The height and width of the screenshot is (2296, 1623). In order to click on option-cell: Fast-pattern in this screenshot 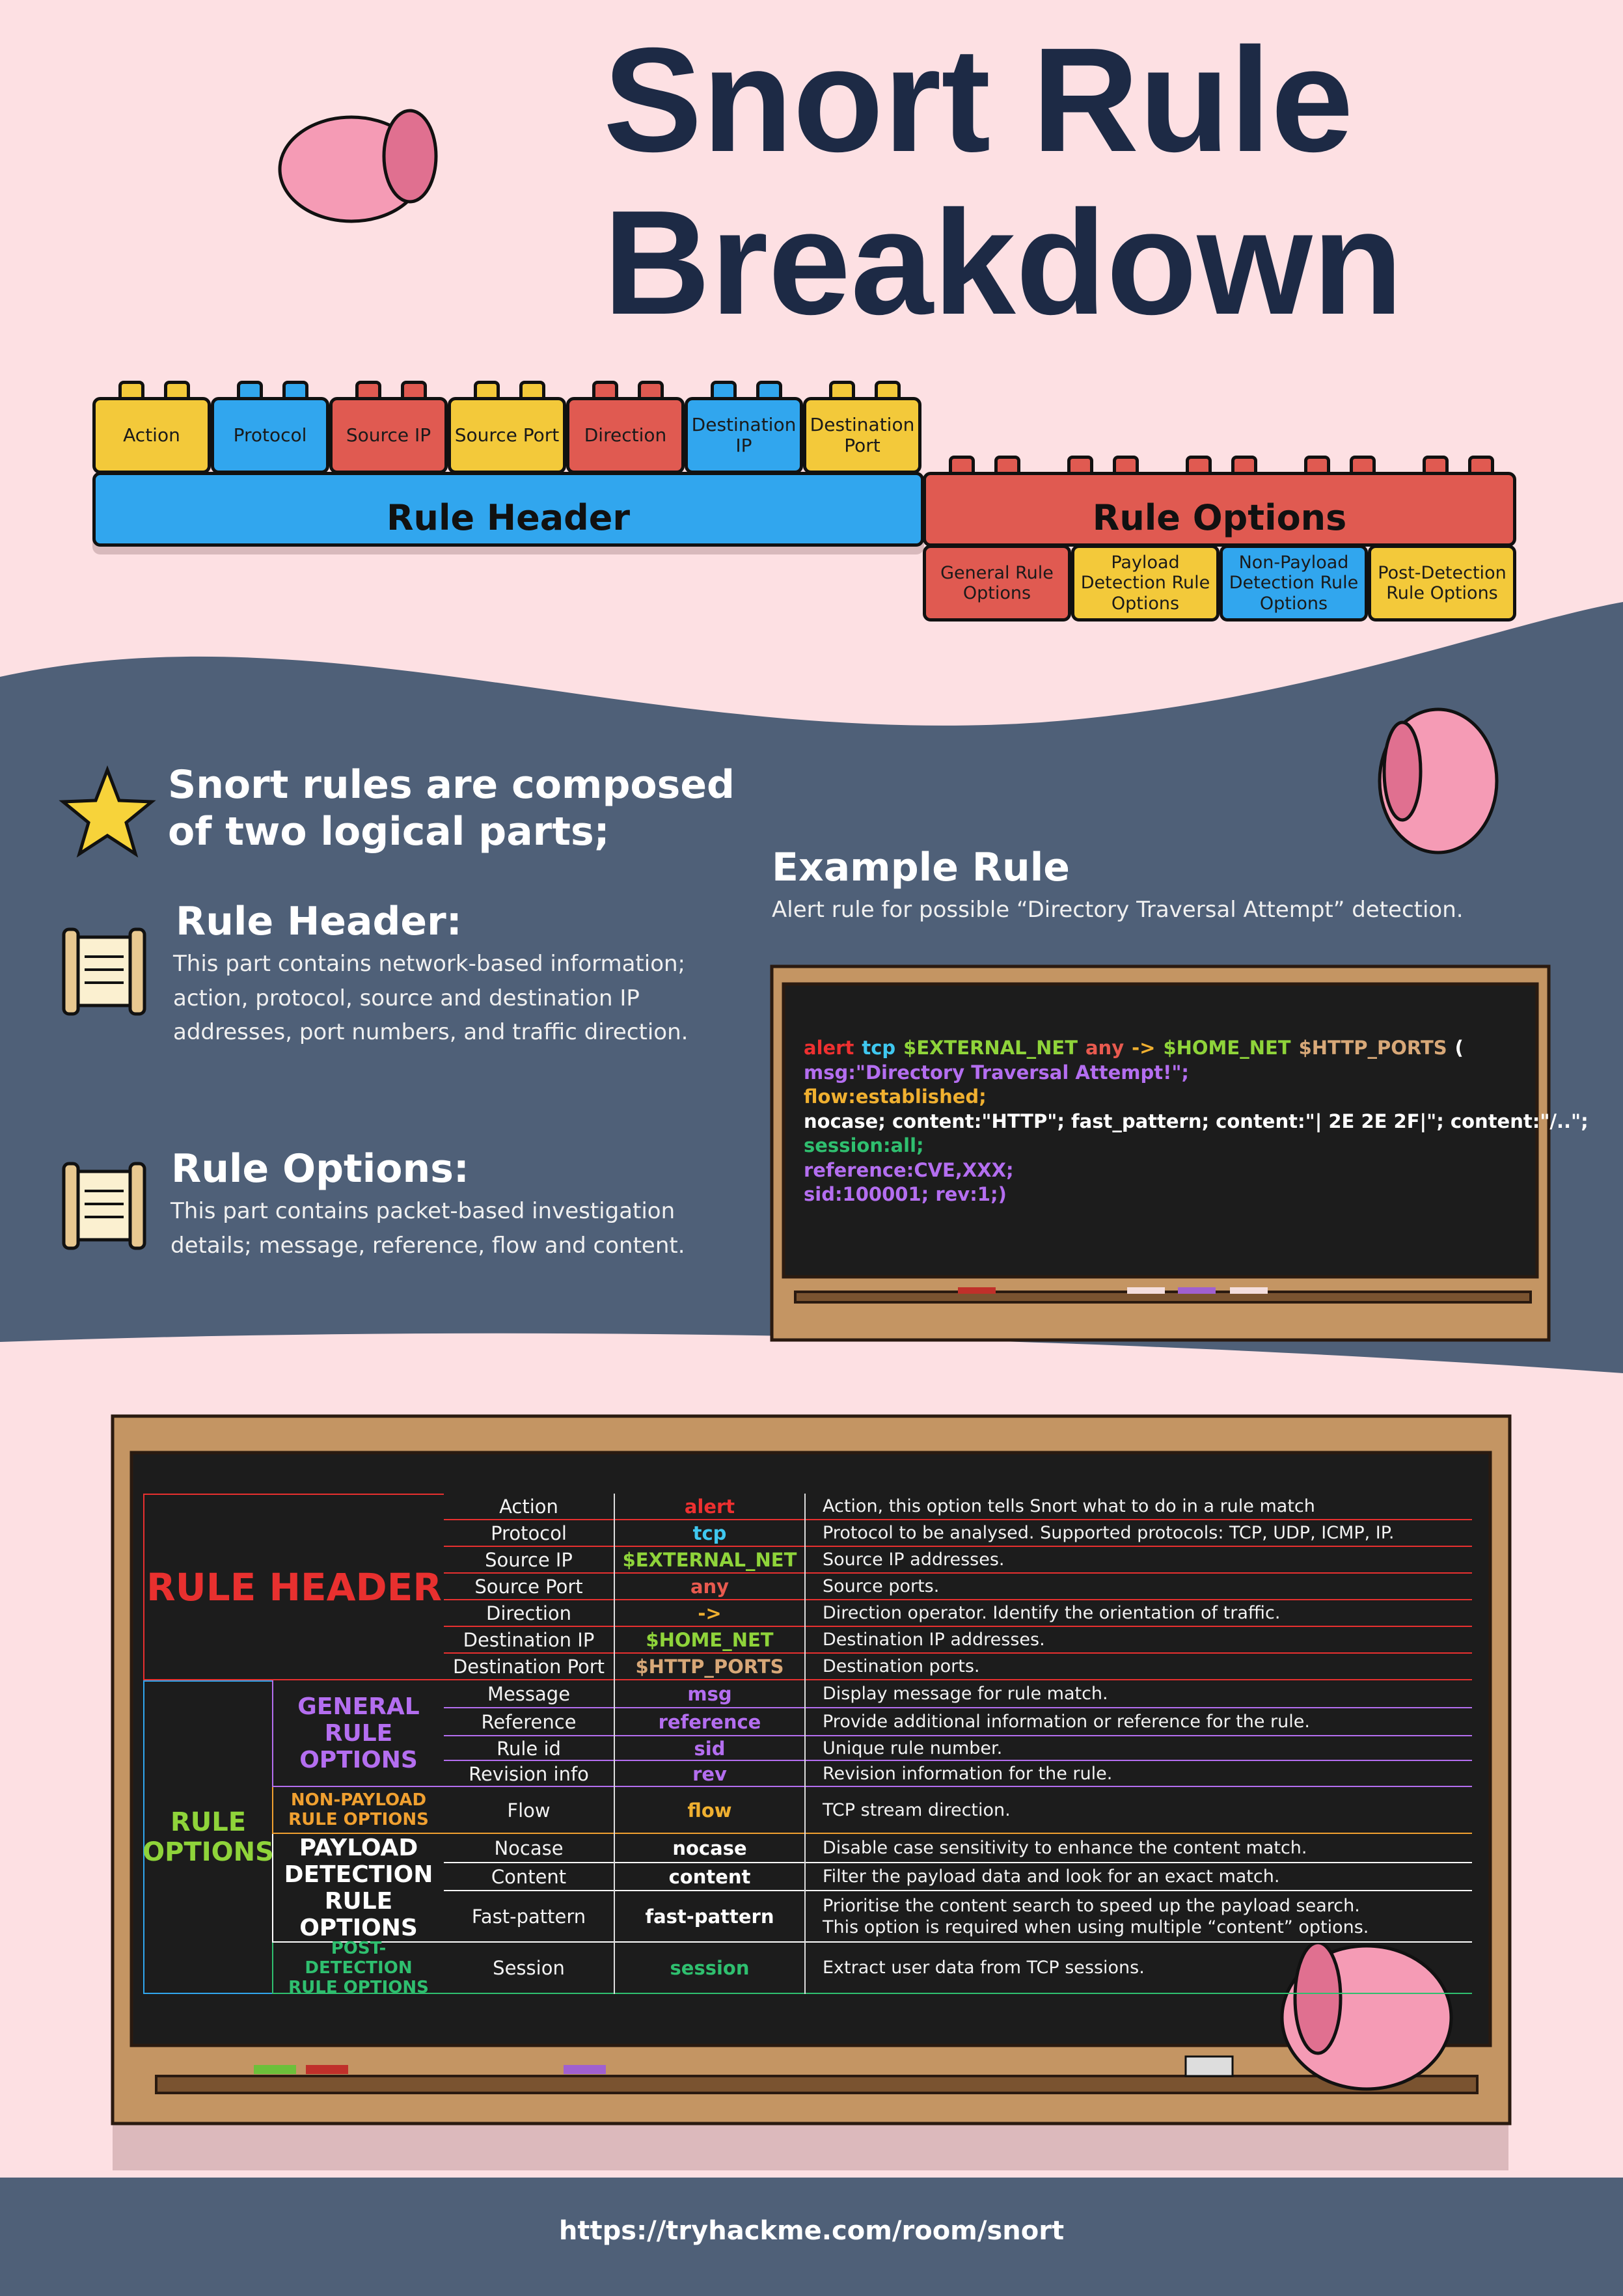, I will do `click(530, 1917)`.